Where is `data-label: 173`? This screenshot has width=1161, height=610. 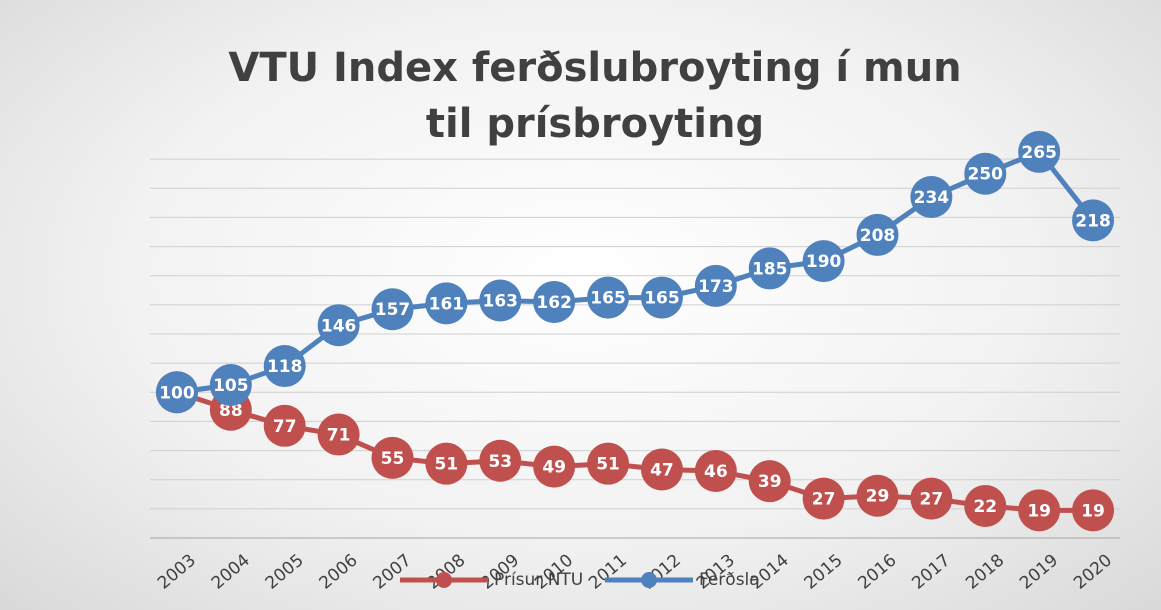 data-label: 173 is located at coordinates (716, 287).